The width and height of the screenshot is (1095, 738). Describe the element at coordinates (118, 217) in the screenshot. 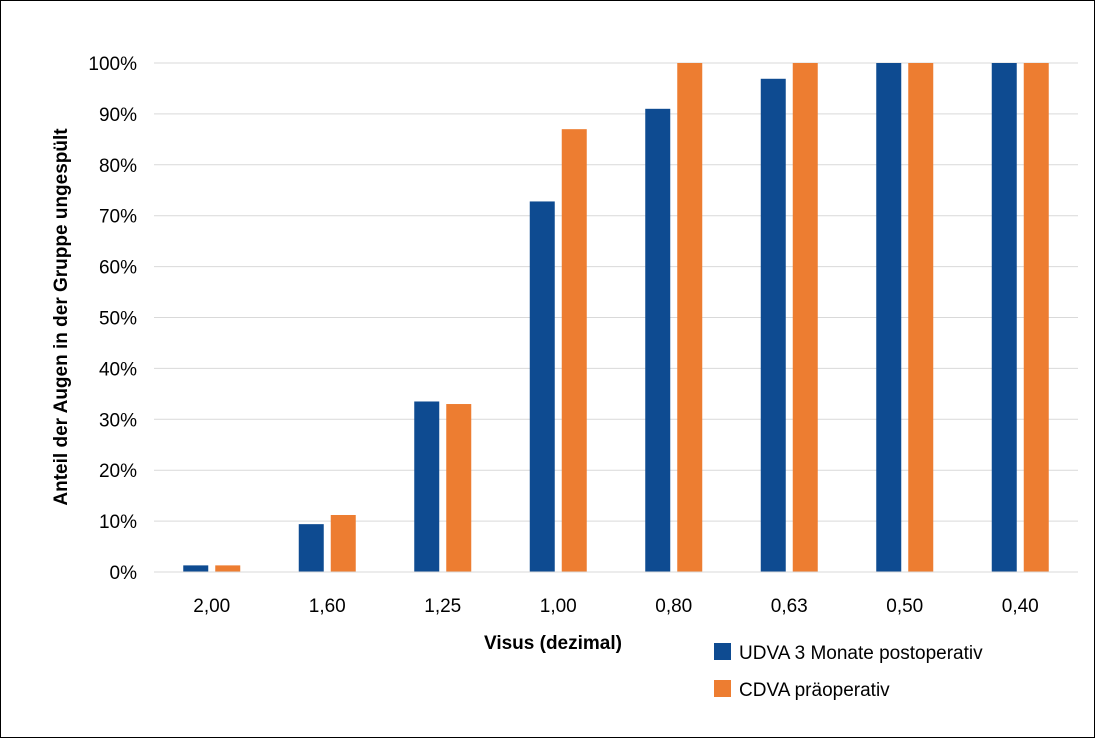

I see `y-tick-label: 70%` at that location.